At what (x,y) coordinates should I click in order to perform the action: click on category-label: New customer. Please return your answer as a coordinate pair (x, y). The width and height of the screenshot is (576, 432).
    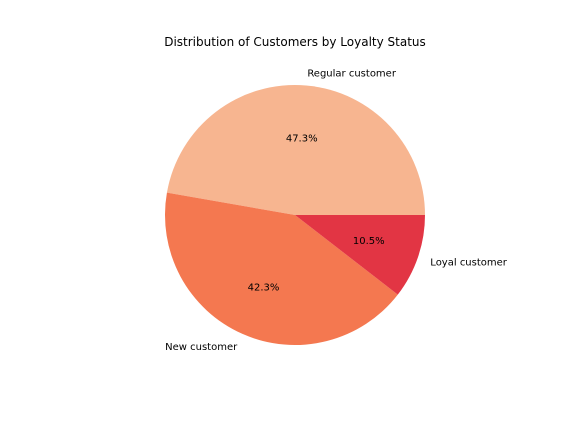
    Looking at the image, I should click on (201, 347).